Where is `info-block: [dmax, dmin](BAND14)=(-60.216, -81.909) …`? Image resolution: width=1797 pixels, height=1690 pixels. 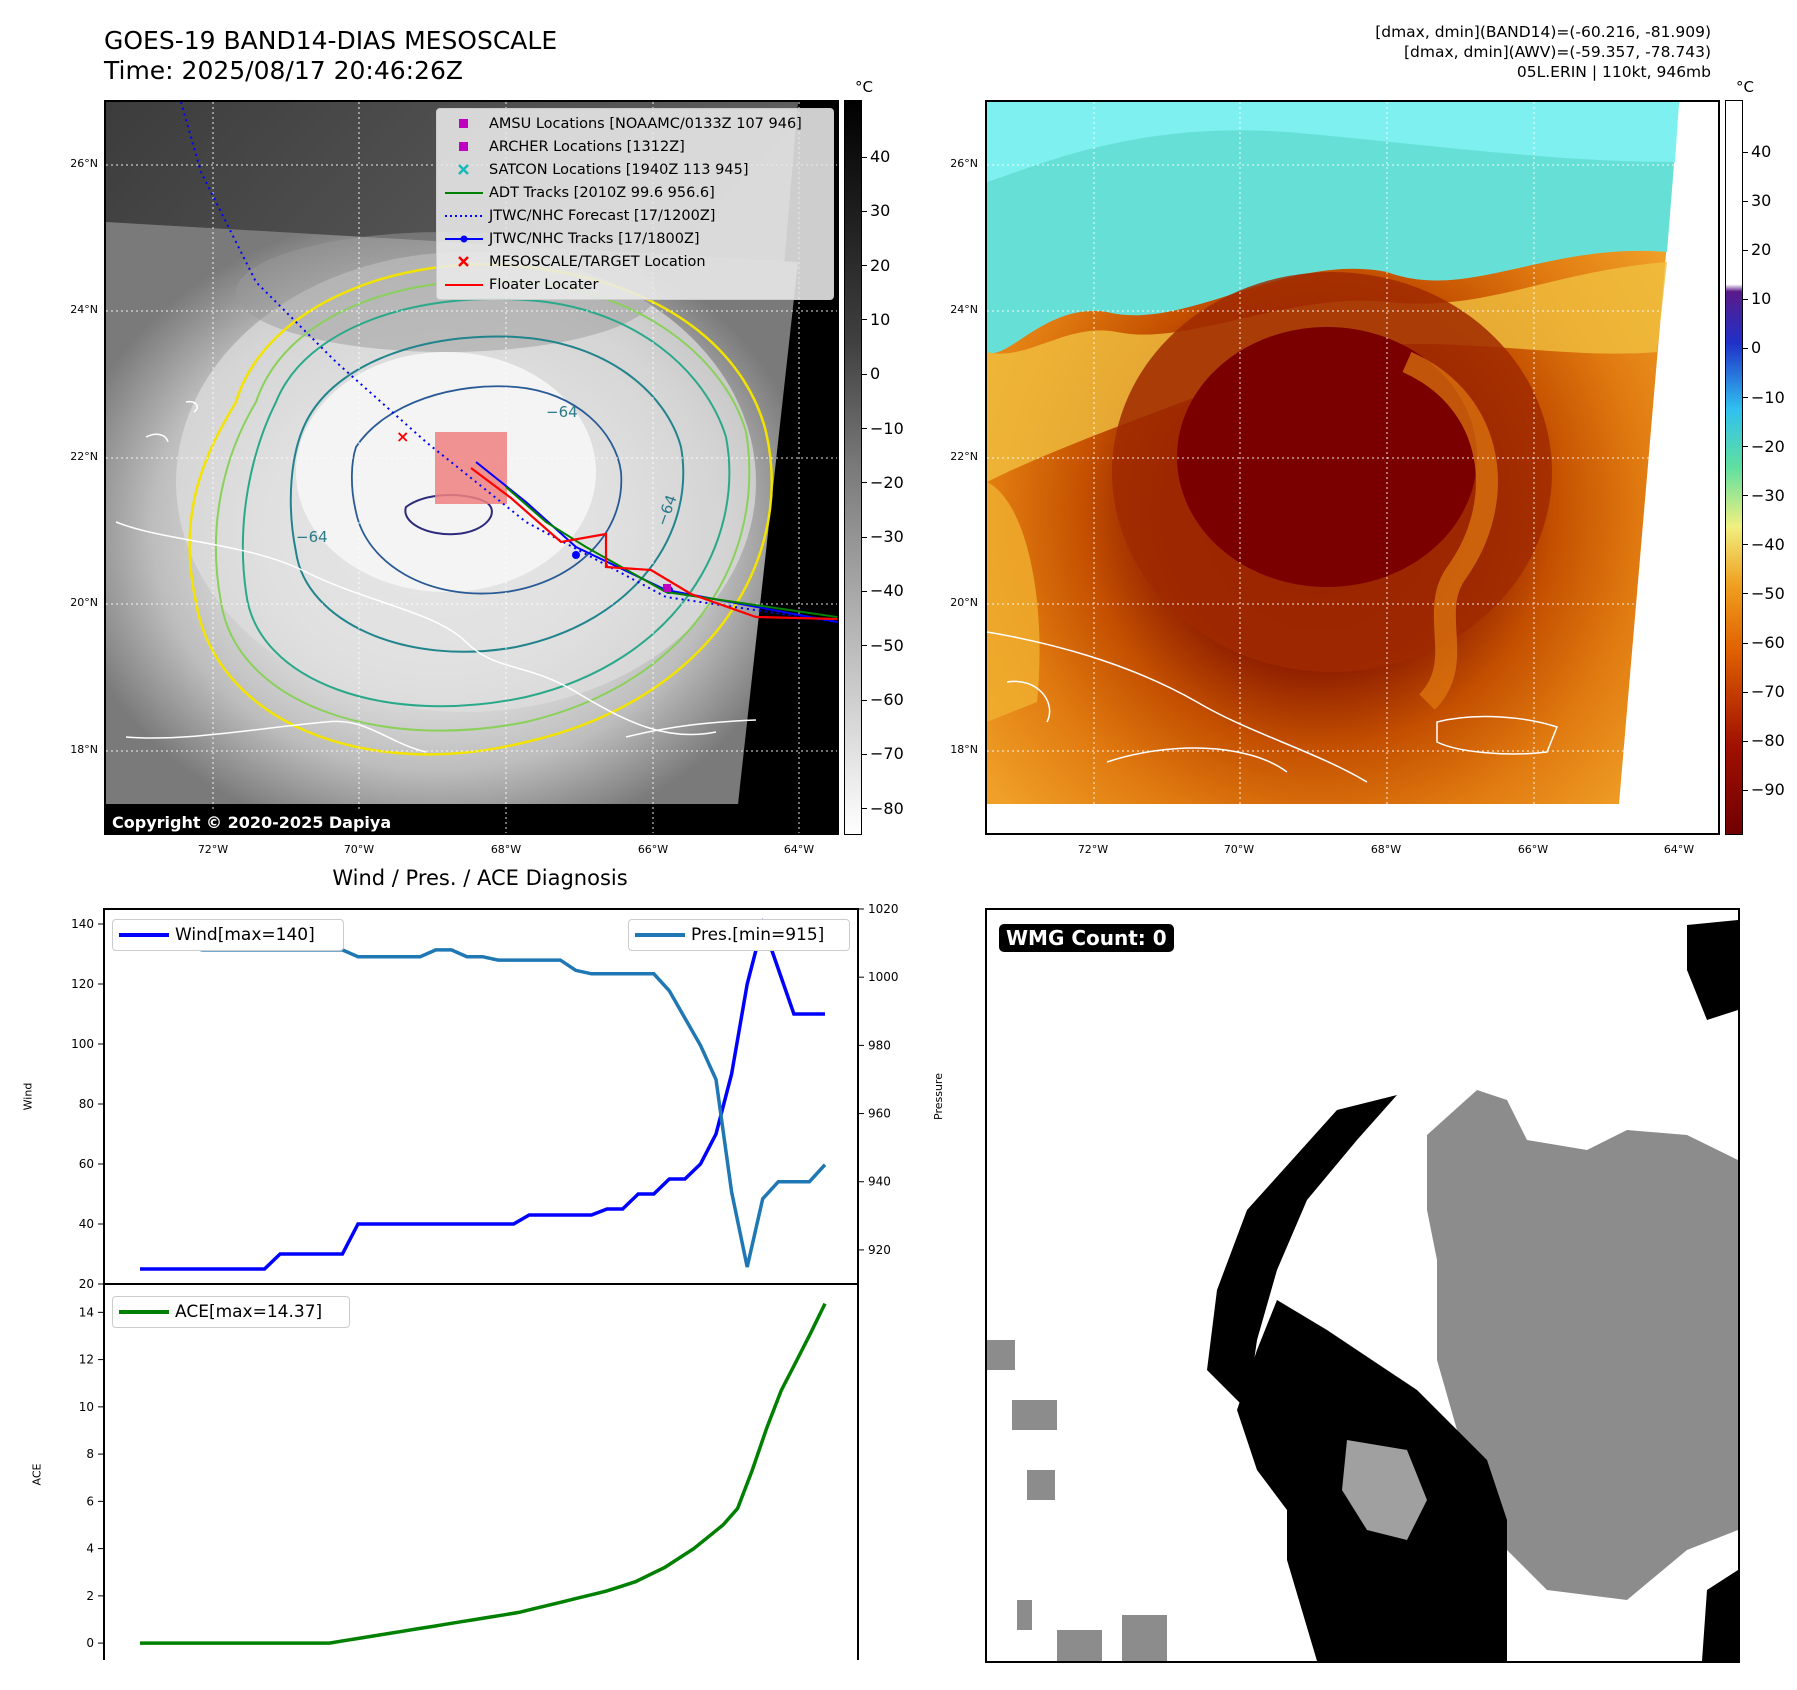 info-block: [dmax, dmin](BAND14)=(-60.216, -81.909) … is located at coordinates (1543, 52).